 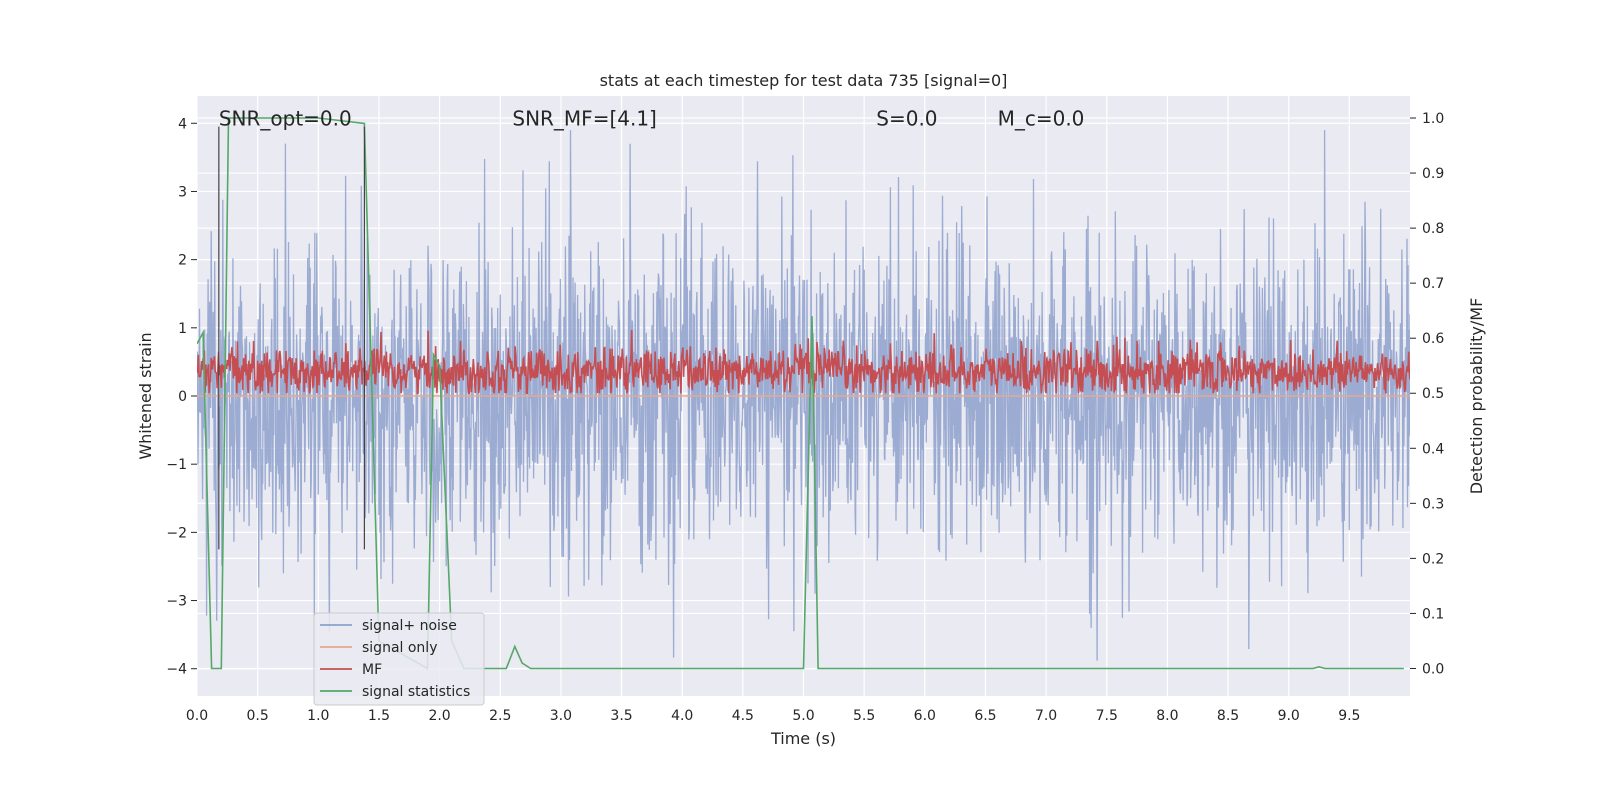 What do you see at coordinates (176, 602) in the screenshot?
I see `y-tick-label: −3` at bounding box center [176, 602].